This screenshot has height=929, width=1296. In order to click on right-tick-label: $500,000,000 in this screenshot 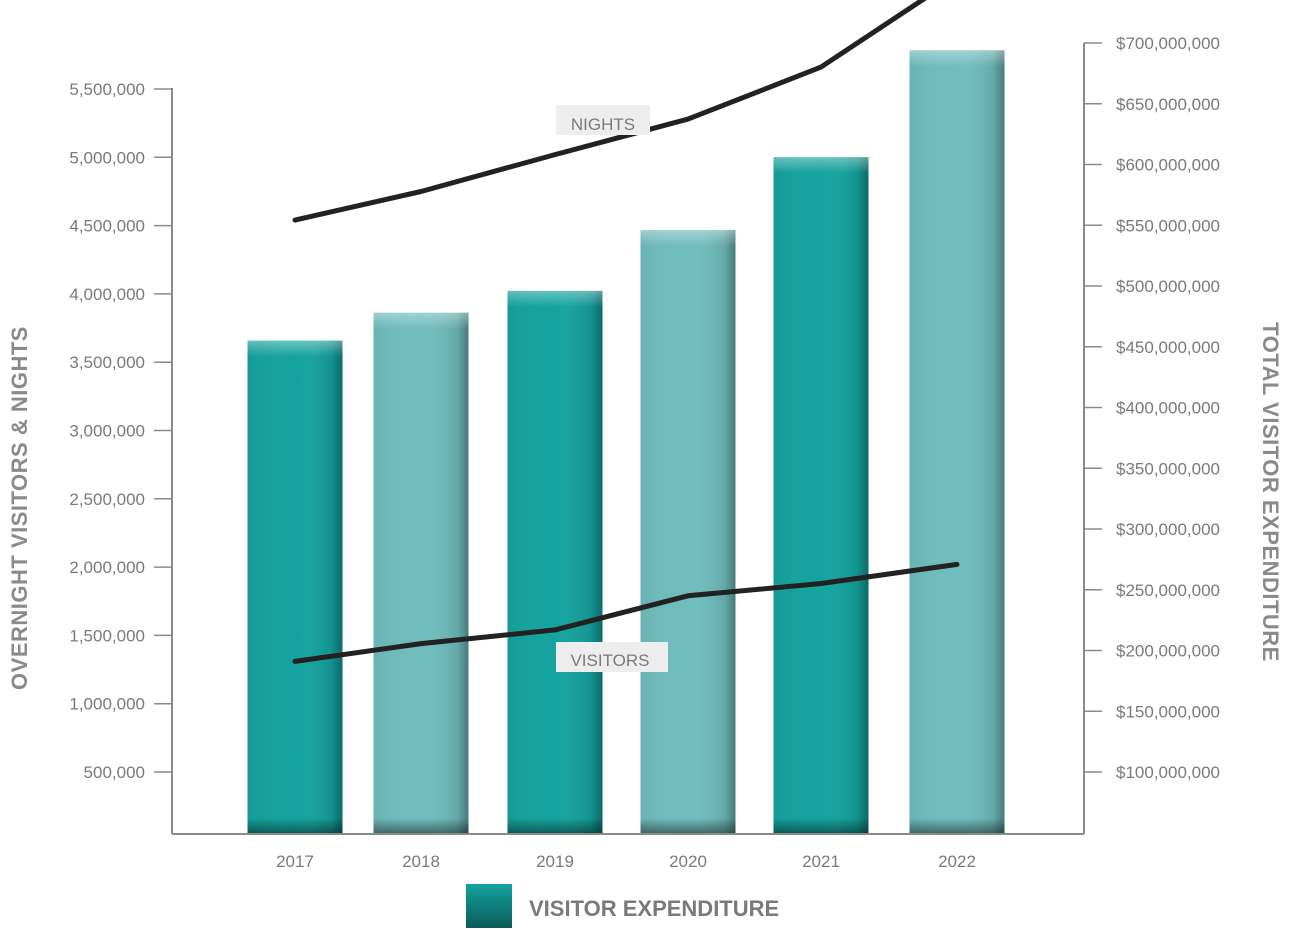, I will do `click(1168, 286)`.